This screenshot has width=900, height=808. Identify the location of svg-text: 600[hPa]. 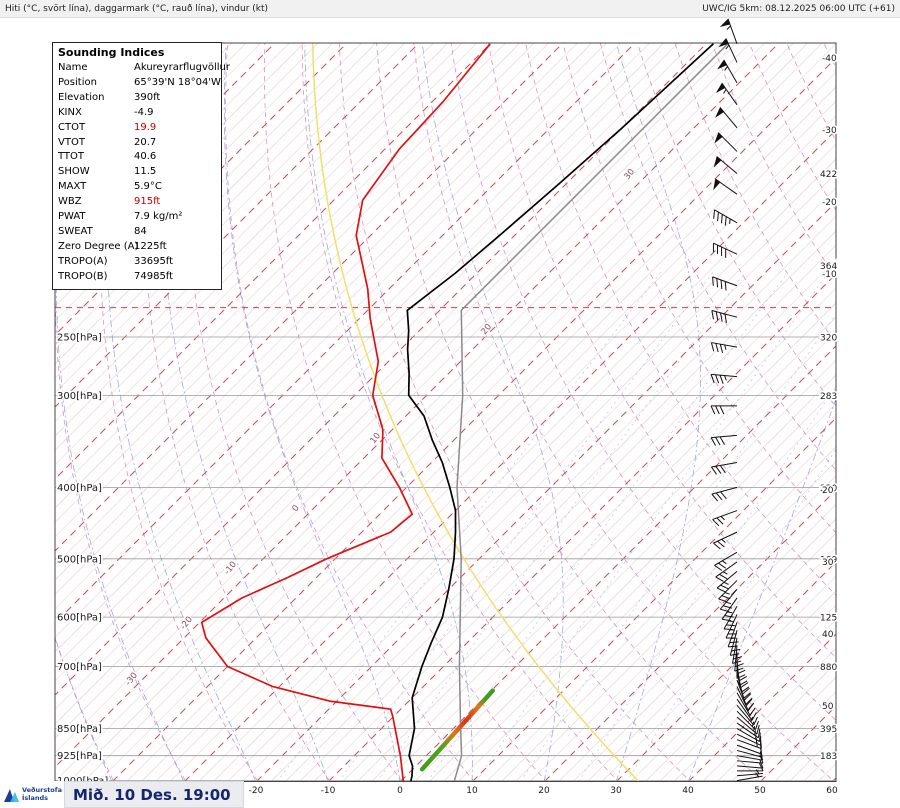
(79, 618).